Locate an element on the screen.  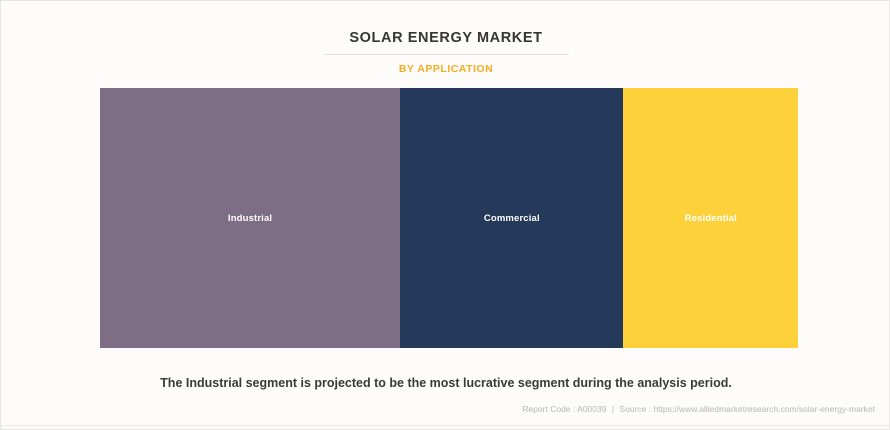
bar-segment-label: Commercial is located at coordinates (511, 218).